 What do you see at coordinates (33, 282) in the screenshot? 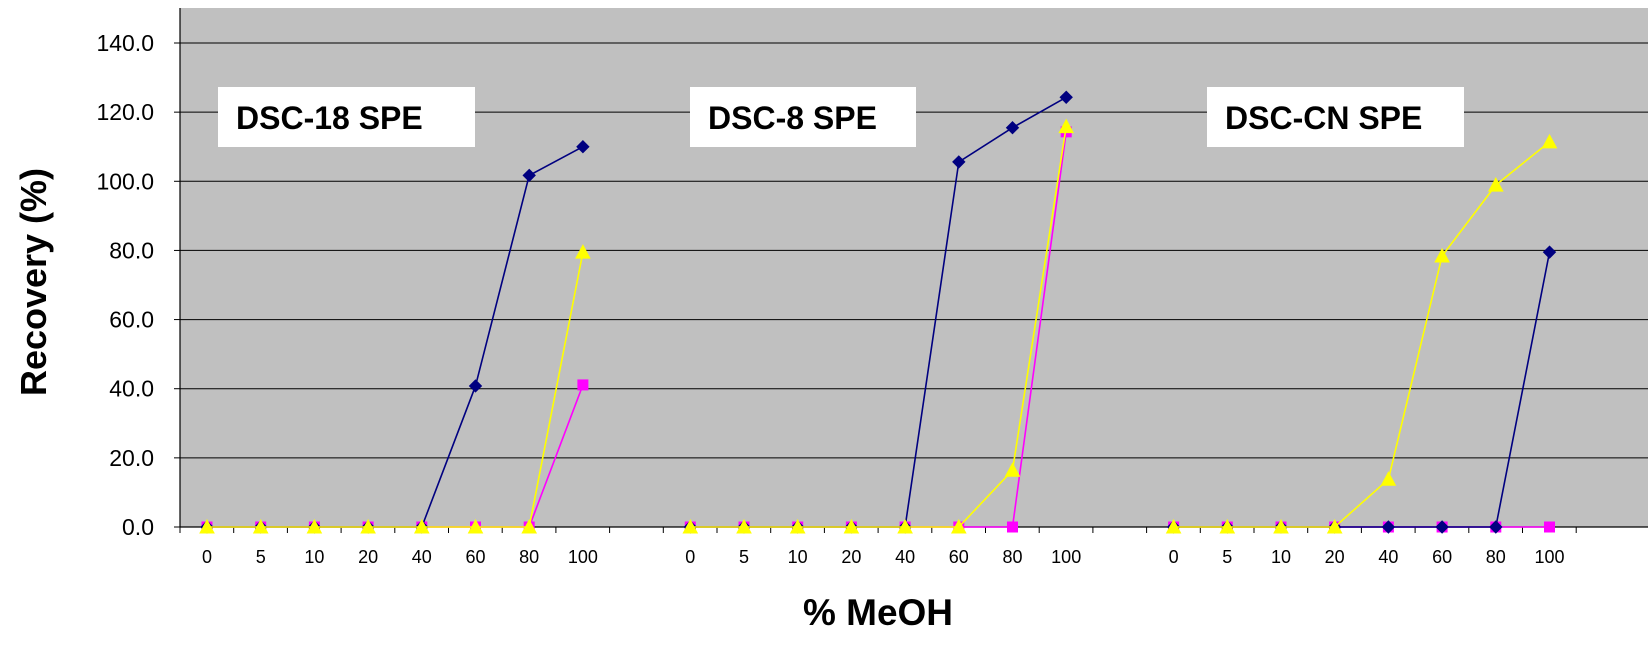
I see `y-axis-title: Recovery (%)` at bounding box center [33, 282].